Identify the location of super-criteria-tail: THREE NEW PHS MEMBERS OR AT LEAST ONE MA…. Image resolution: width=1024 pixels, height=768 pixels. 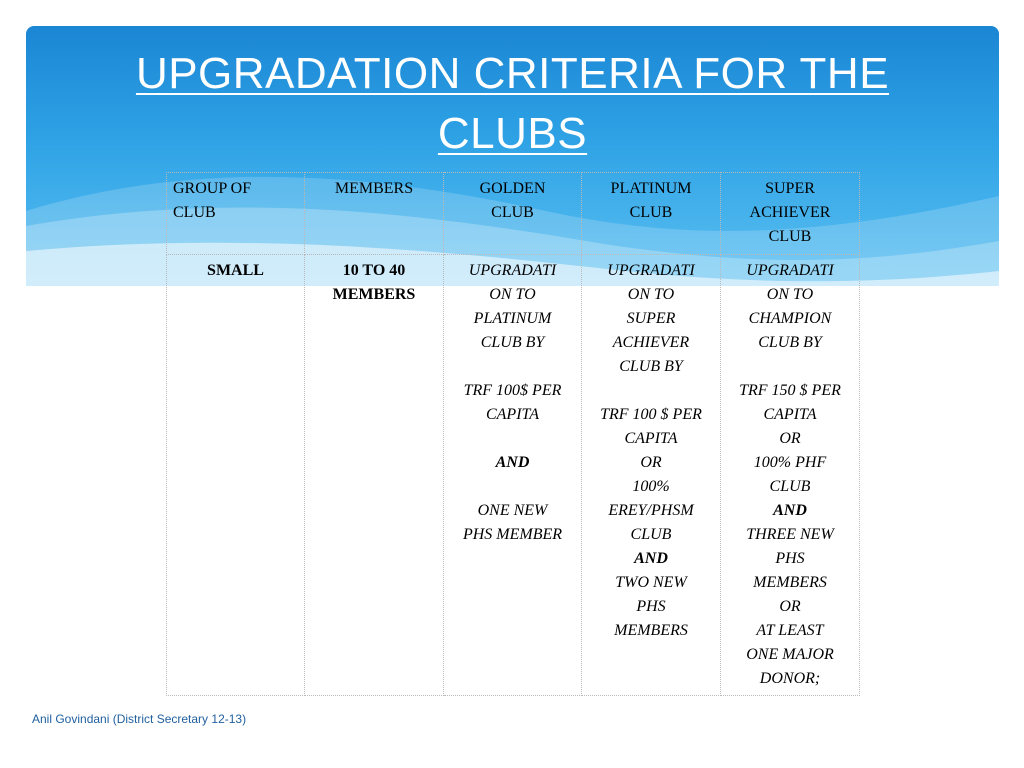
(790, 606).